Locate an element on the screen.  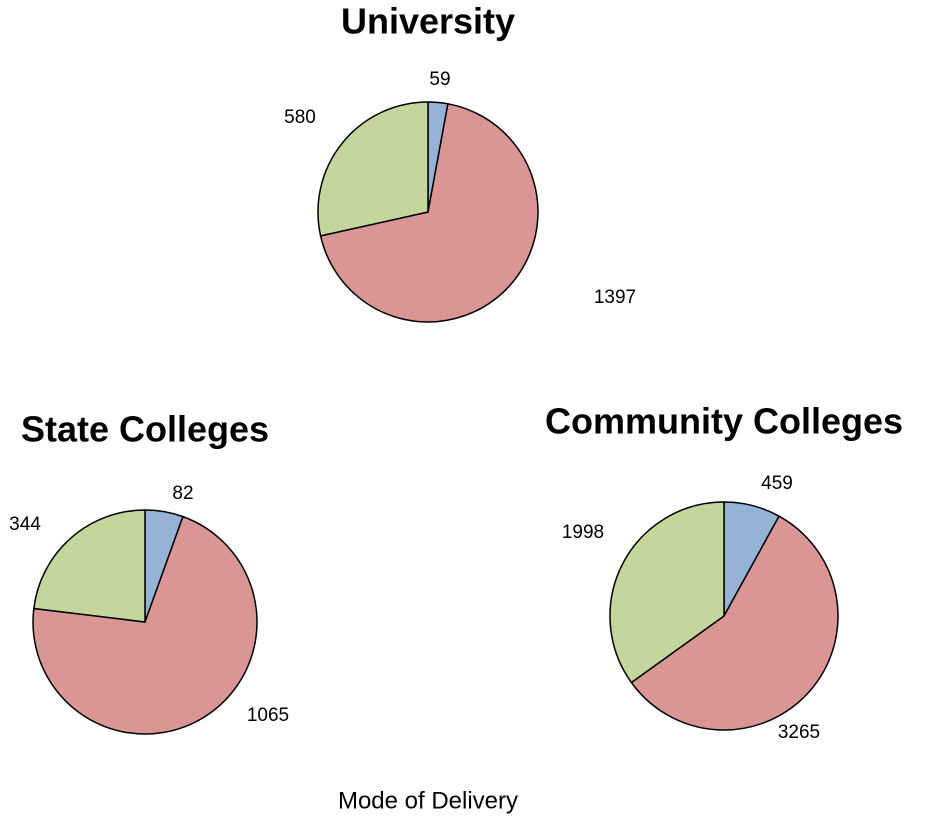
caption: Mode of Delivery is located at coordinates (428, 800).